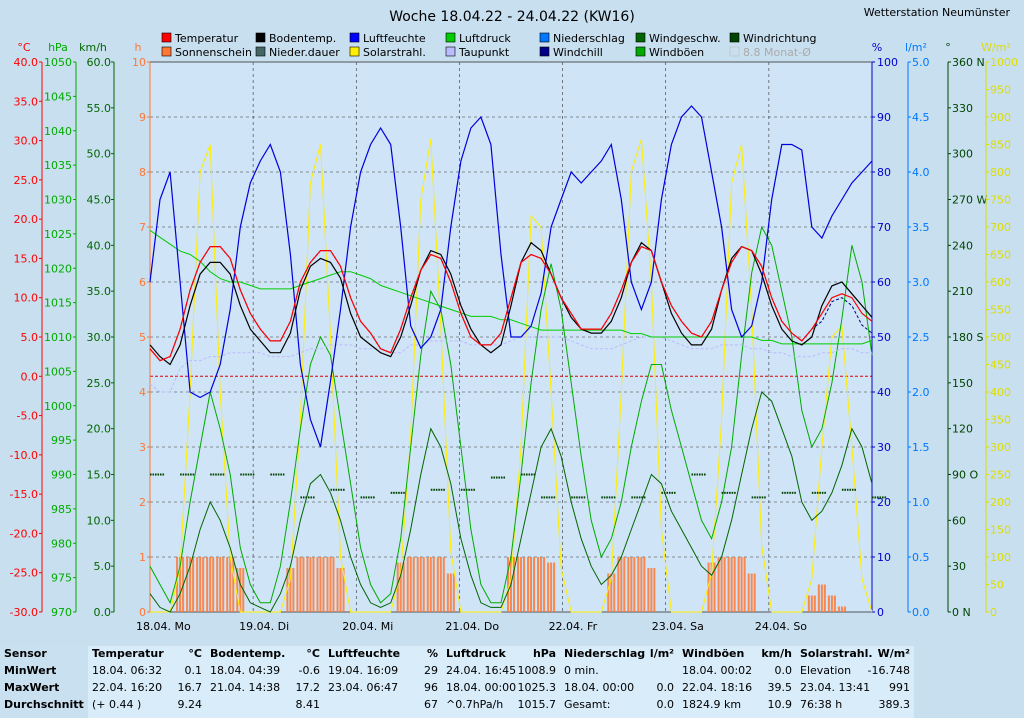  What do you see at coordinates (394, 38) in the screenshot?
I see `legend-label: Luftfeuchte` at bounding box center [394, 38].